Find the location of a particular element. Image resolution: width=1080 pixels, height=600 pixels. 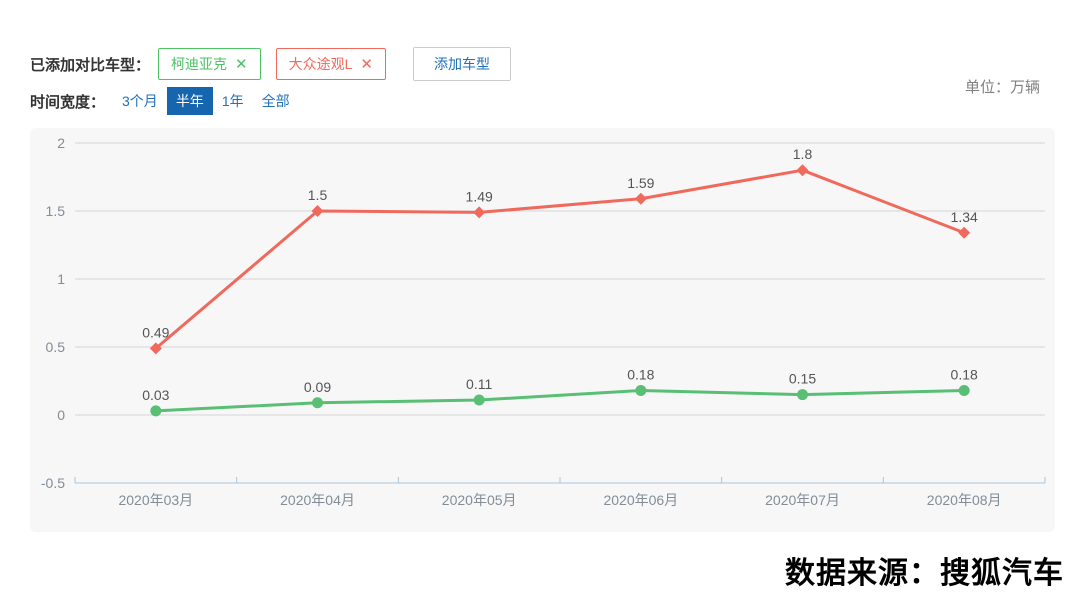

x-tick-label: 2020年03月 is located at coordinates (155, 500).